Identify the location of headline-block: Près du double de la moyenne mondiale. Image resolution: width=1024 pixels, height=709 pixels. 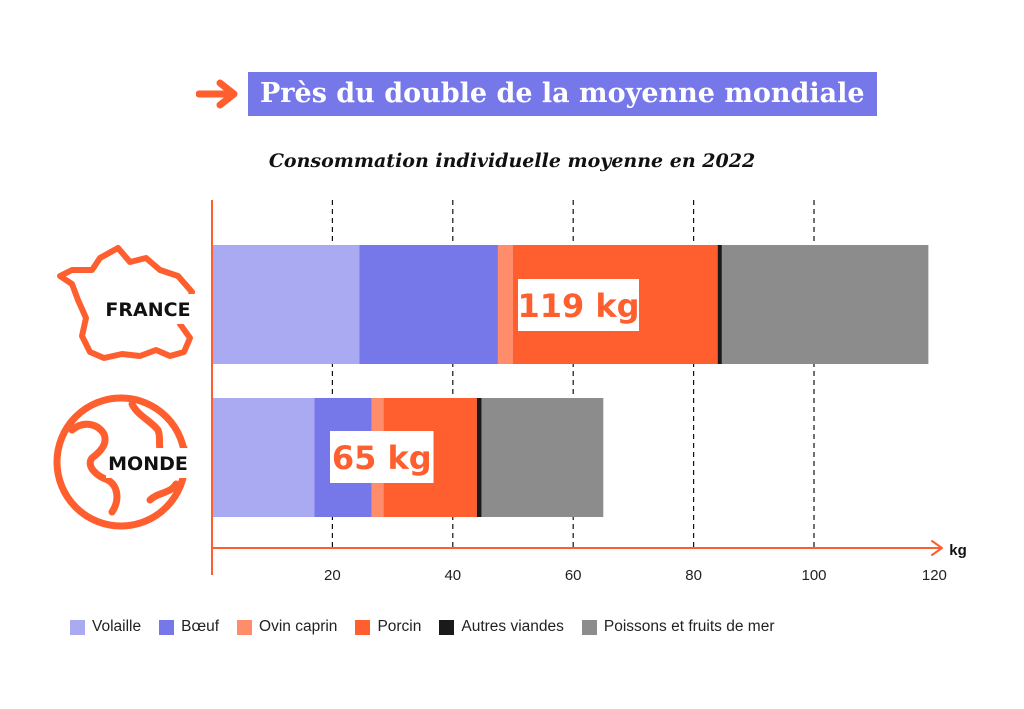
(536, 94).